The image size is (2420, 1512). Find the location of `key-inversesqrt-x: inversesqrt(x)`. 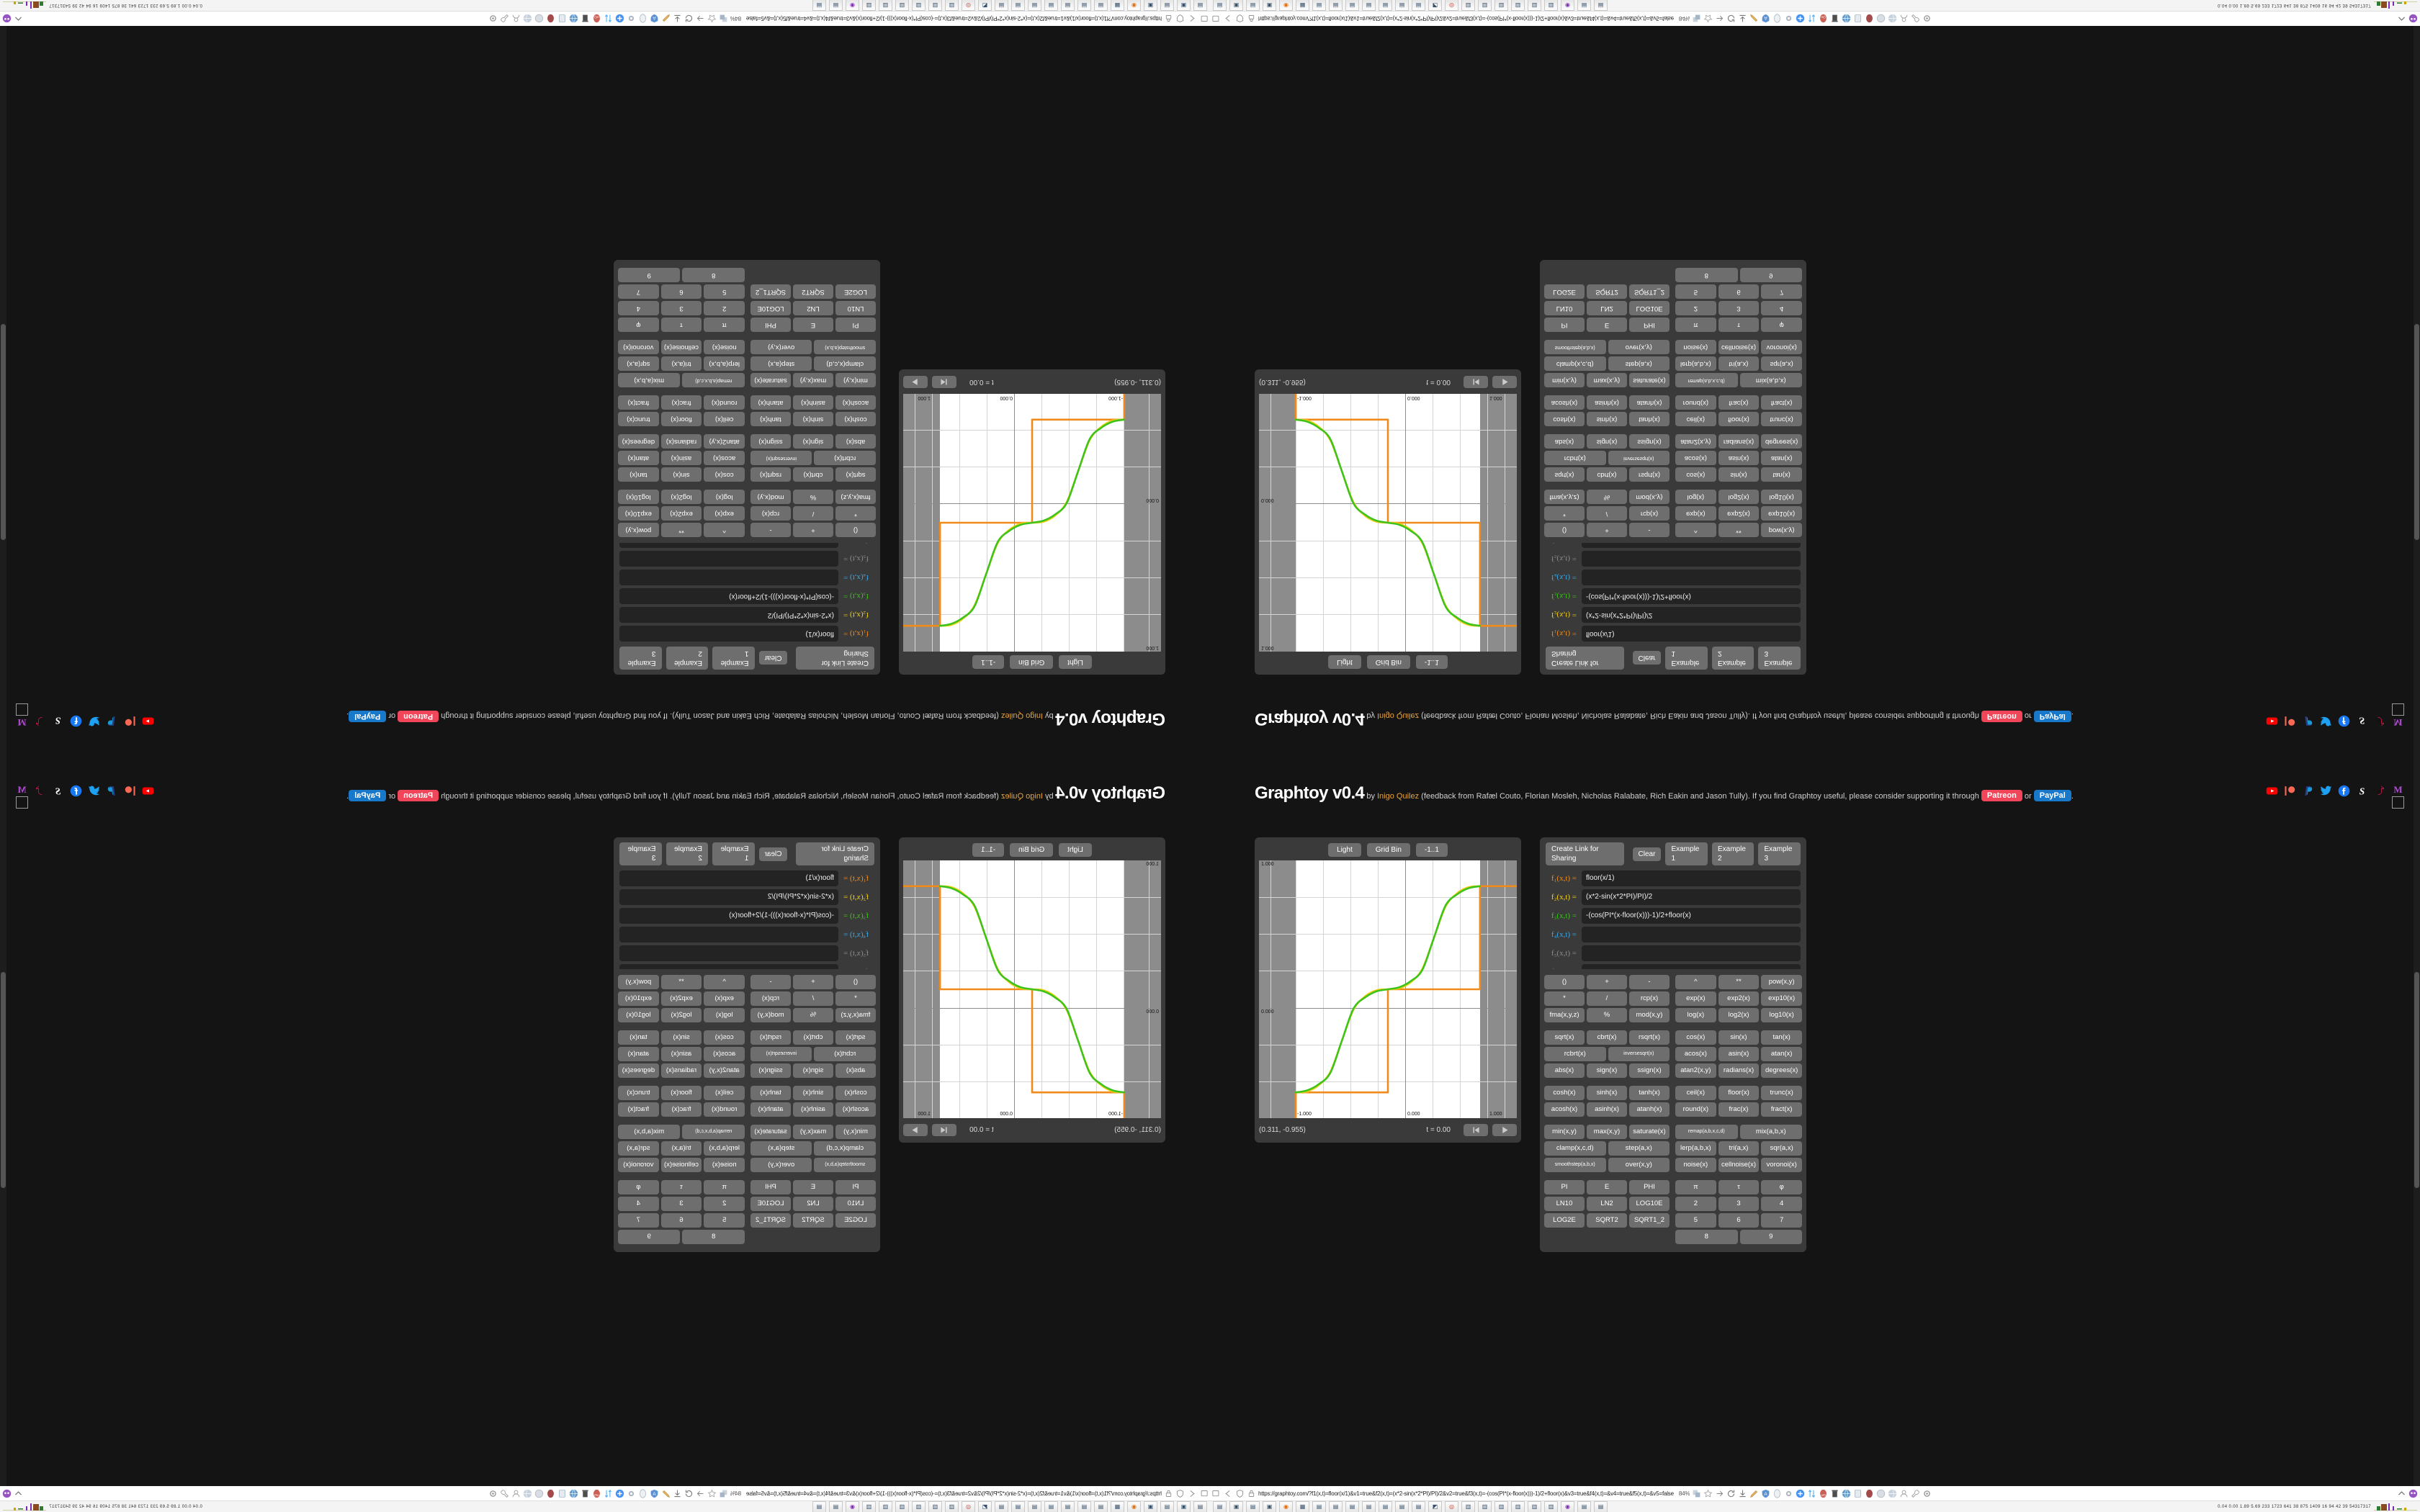

key-inversesqrt-x: inversesqrt(x) is located at coordinates (1639, 1054).